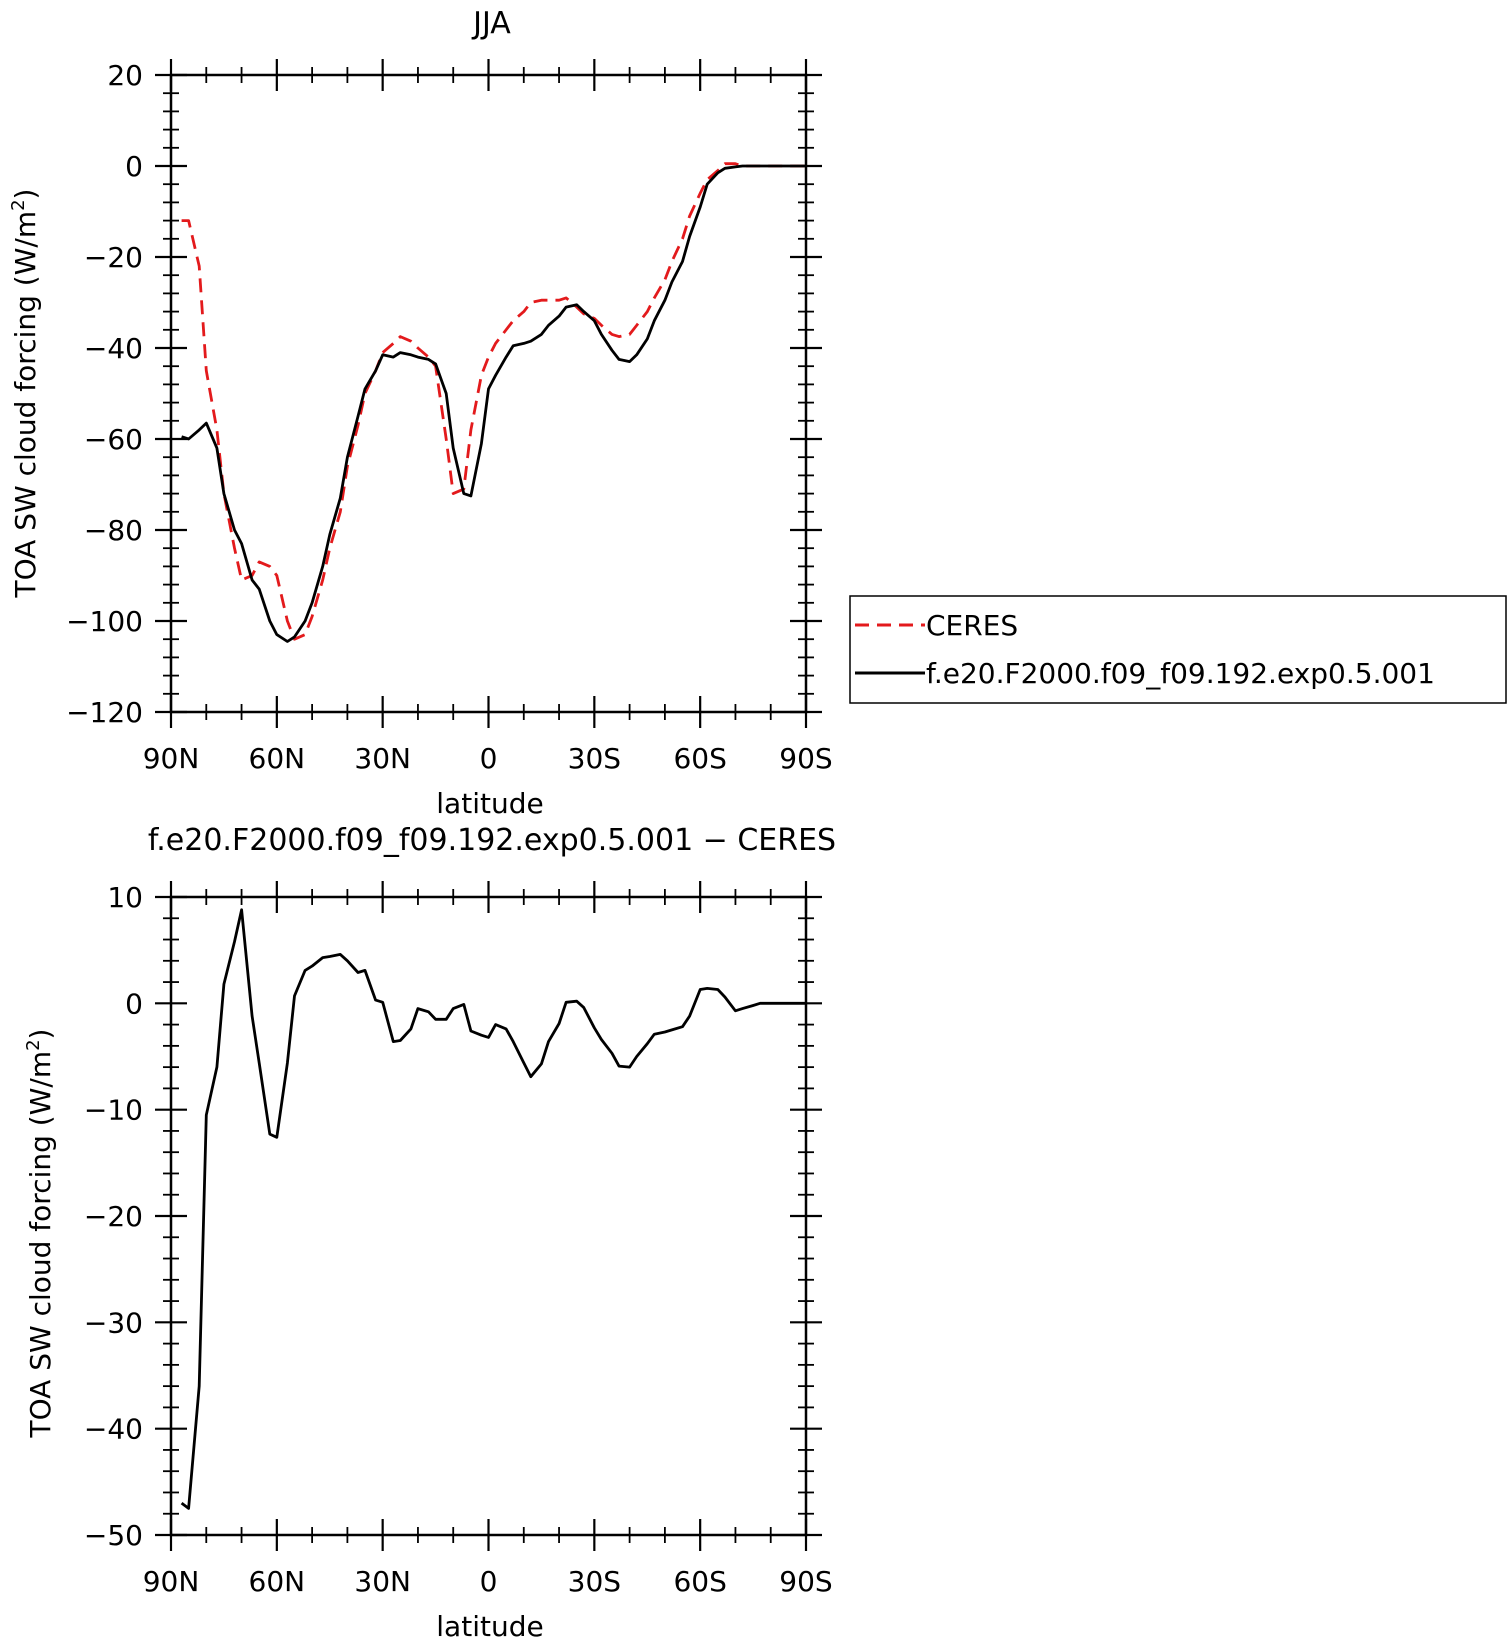  I want to click on top-y-axis-label: TOA SW cloud forcing (W/m2), so click(25, 394).